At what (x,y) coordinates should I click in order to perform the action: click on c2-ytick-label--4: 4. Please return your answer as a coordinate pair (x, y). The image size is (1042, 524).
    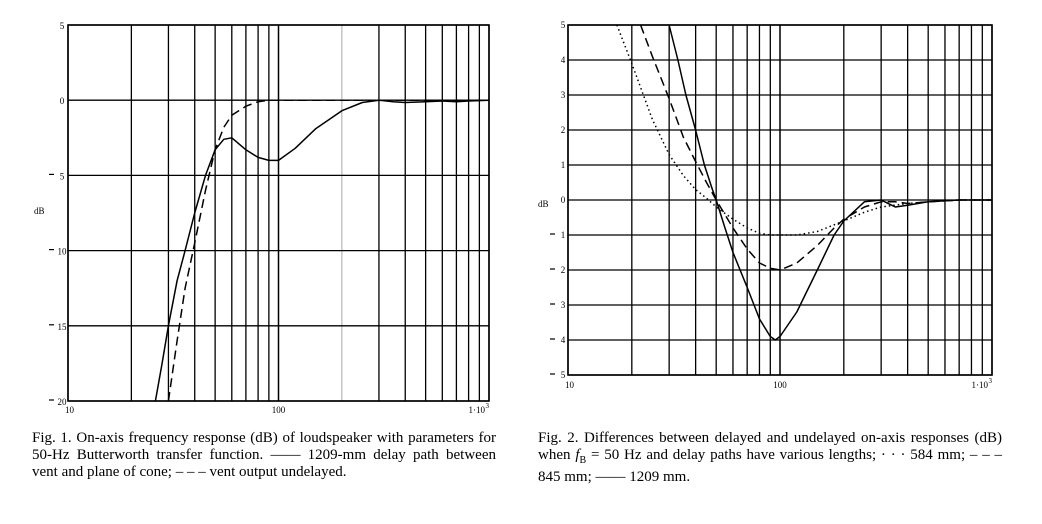
    Looking at the image, I should click on (563, 340).